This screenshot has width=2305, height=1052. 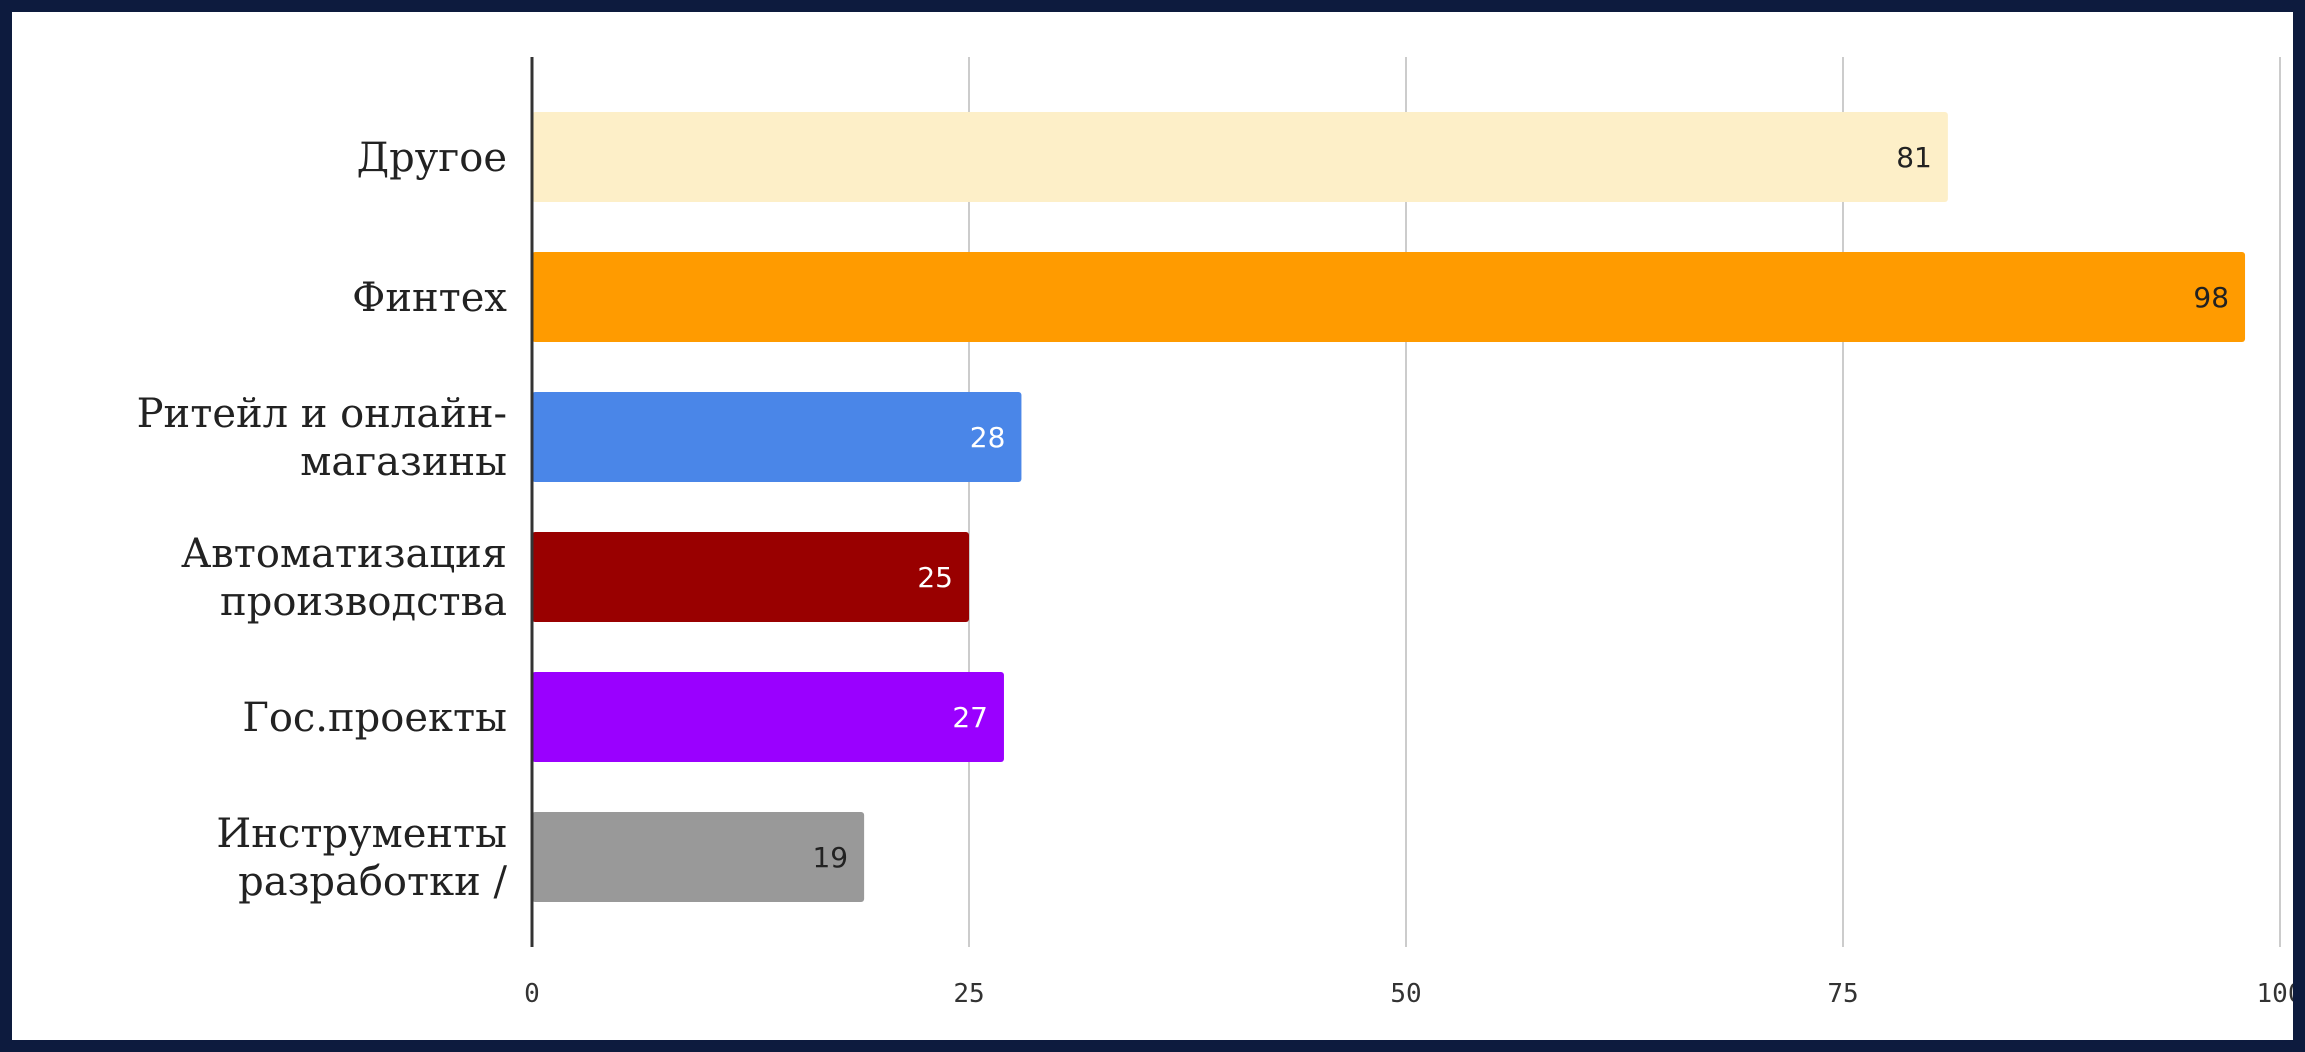 I want to click on x-tick-label: 75, so click(x=1842, y=994).